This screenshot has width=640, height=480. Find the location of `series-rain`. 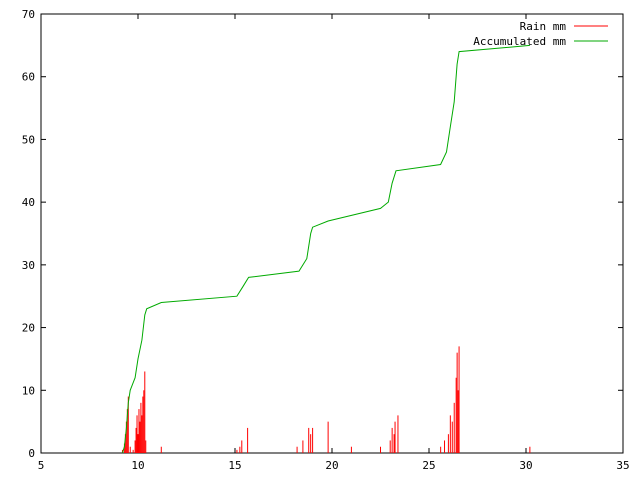

series-rain is located at coordinates (326, 399).